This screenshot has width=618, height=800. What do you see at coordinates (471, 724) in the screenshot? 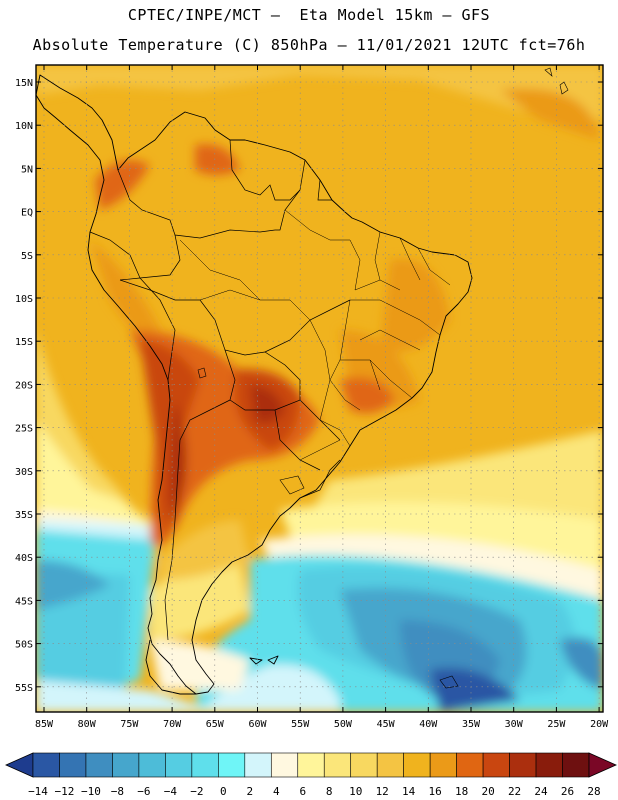
I see `lon-tick-label: 35W` at bounding box center [471, 724].